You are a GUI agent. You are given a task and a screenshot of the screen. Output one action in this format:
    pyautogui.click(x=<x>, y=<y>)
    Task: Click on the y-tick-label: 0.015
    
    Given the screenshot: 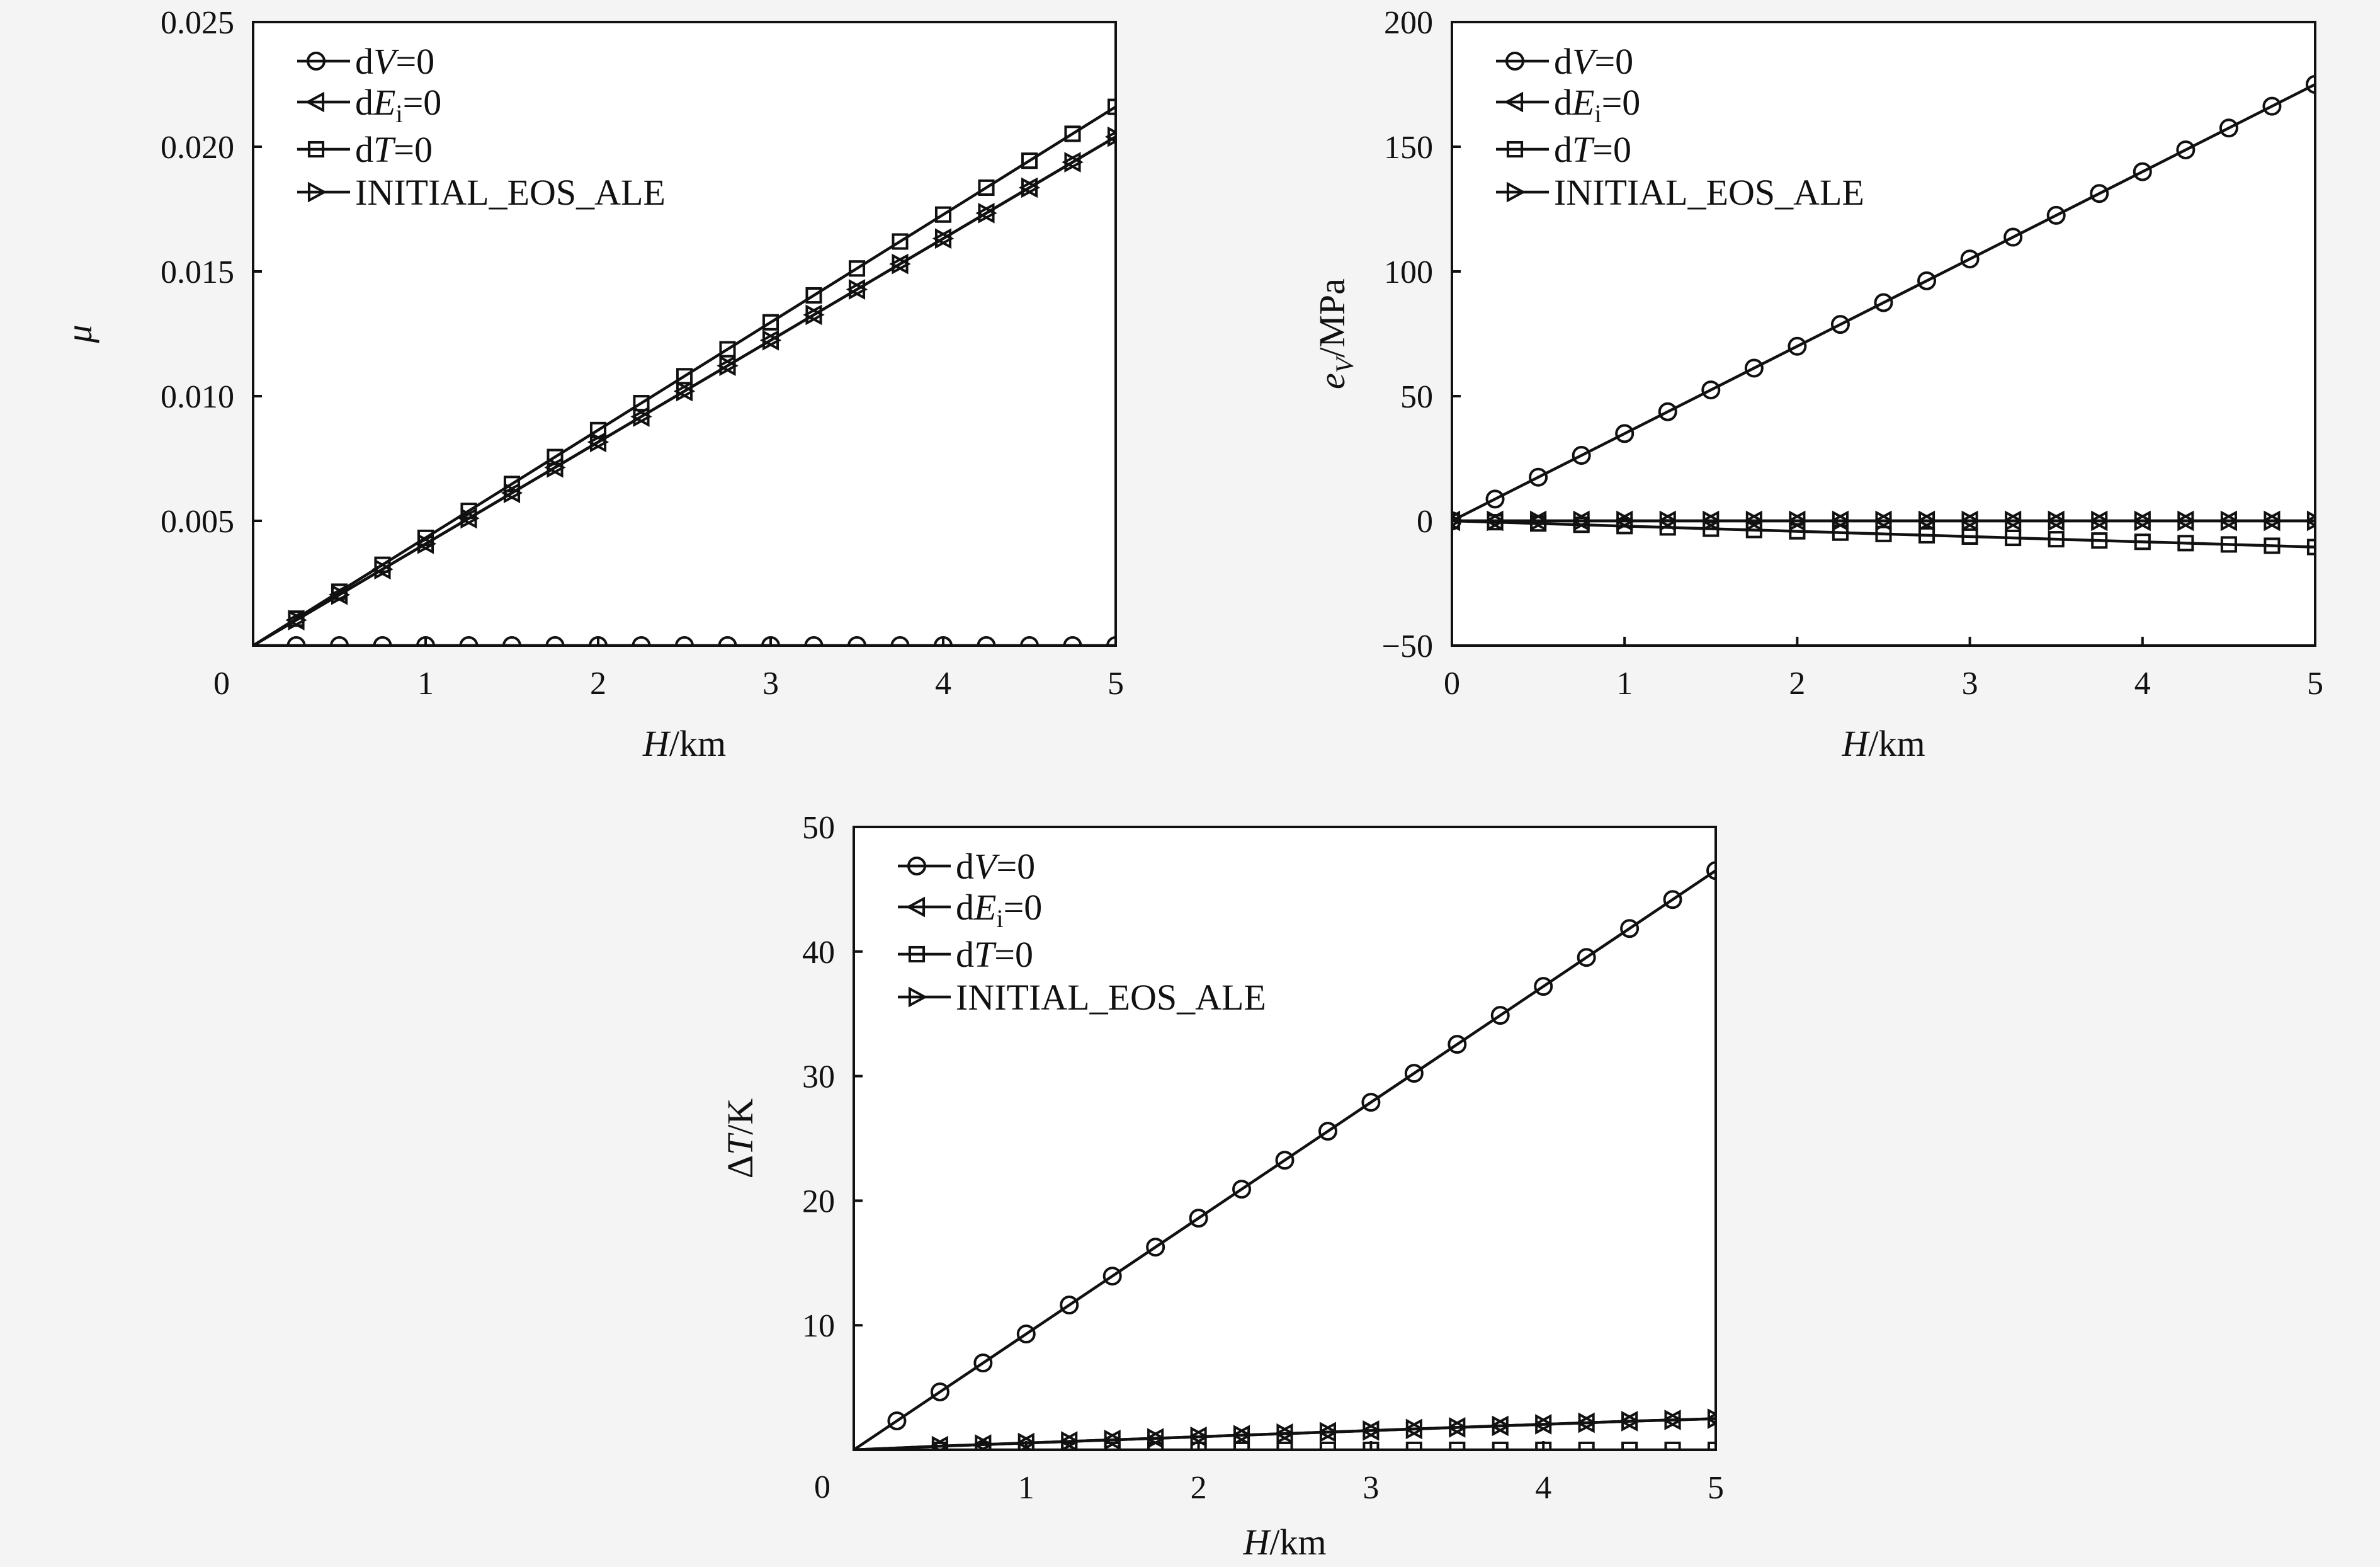 What is the action you would take?
    pyautogui.click(x=197, y=272)
    